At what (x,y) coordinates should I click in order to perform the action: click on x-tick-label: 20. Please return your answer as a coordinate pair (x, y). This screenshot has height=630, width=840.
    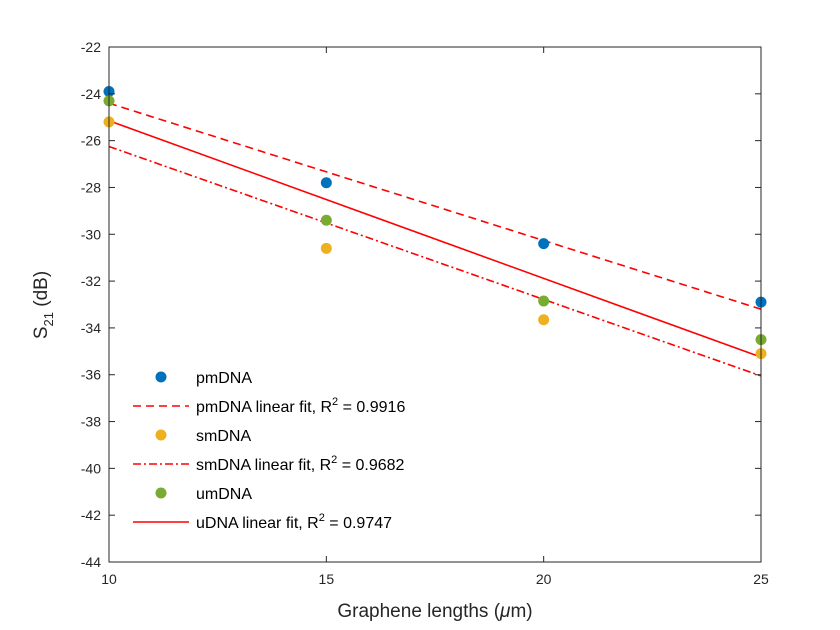
    Looking at the image, I should click on (544, 579).